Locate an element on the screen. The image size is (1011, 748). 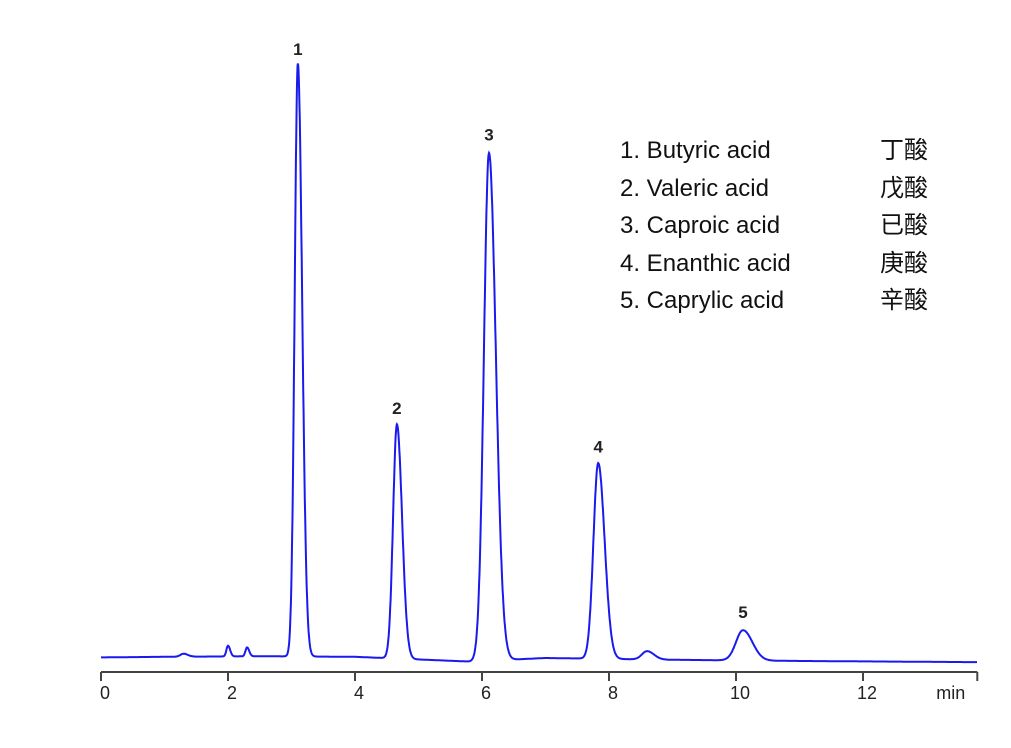
legend-item: 1. Butyric acid 丁酸 is located at coordinates (774, 151).